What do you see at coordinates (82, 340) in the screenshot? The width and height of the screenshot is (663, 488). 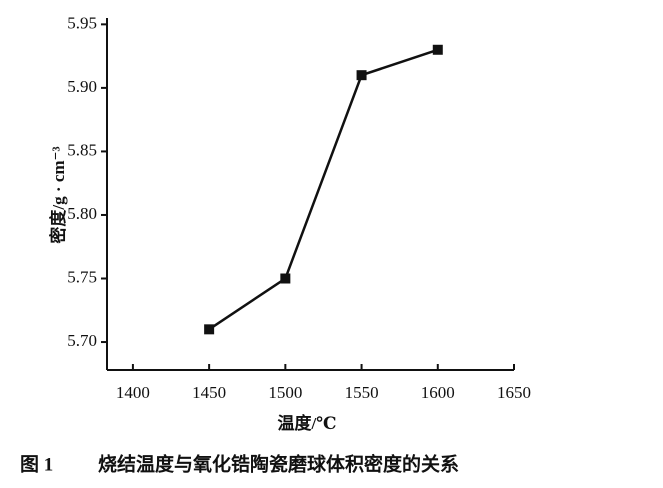 I see `y-tick-label: 5.70` at bounding box center [82, 340].